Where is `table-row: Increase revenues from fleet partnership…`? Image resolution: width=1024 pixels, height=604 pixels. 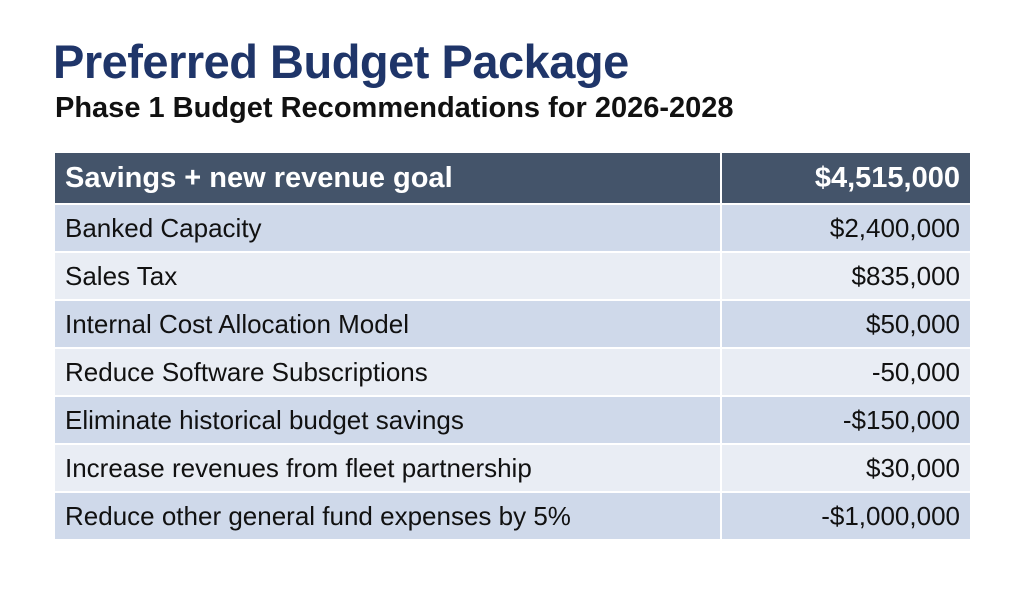
table-row: Increase revenues from fleet partnership… is located at coordinates (512, 468).